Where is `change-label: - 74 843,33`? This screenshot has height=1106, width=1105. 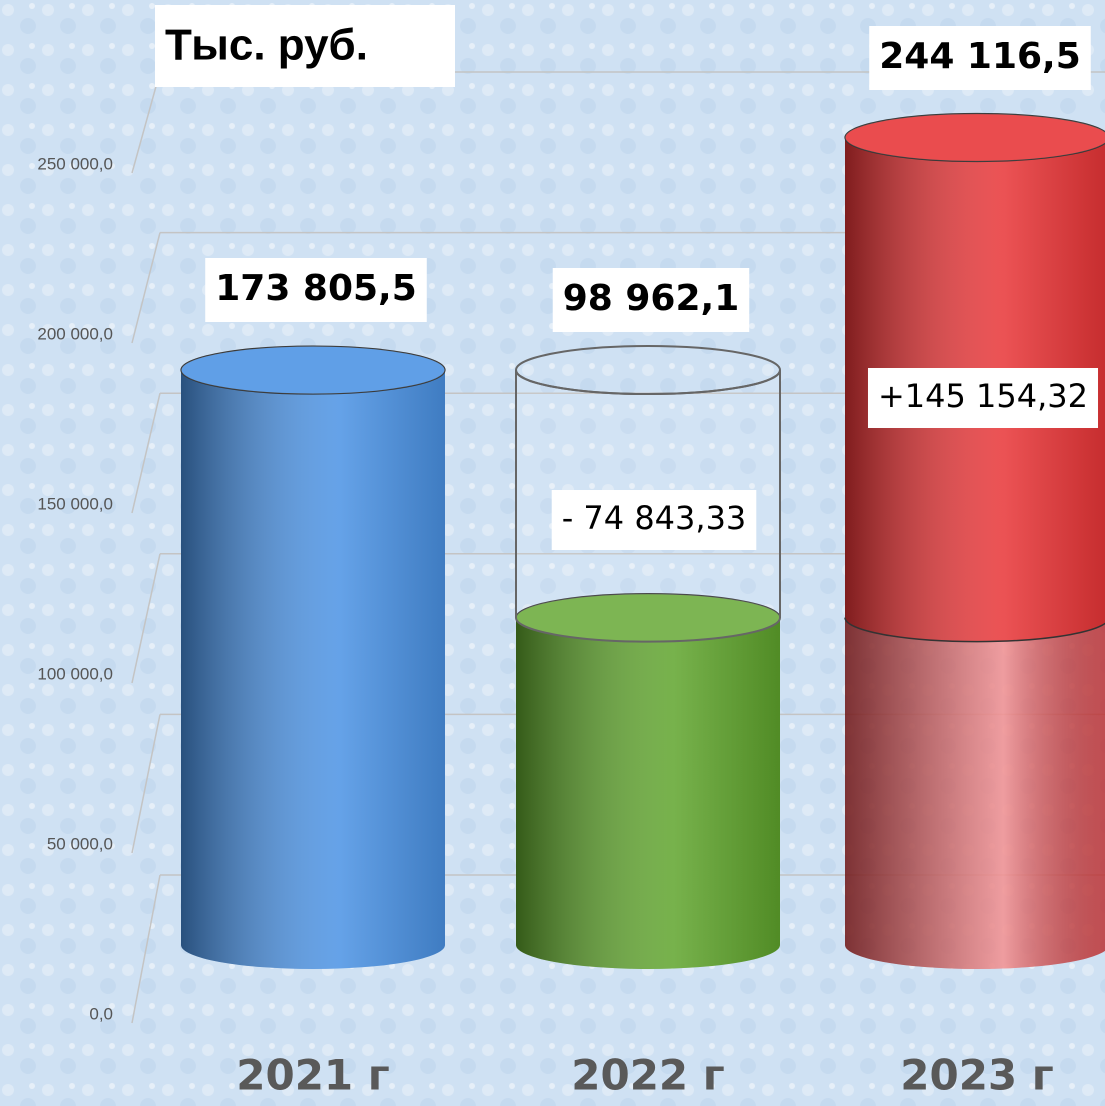 change-label: - 74 843,33 is located at coordinates (654, 518).